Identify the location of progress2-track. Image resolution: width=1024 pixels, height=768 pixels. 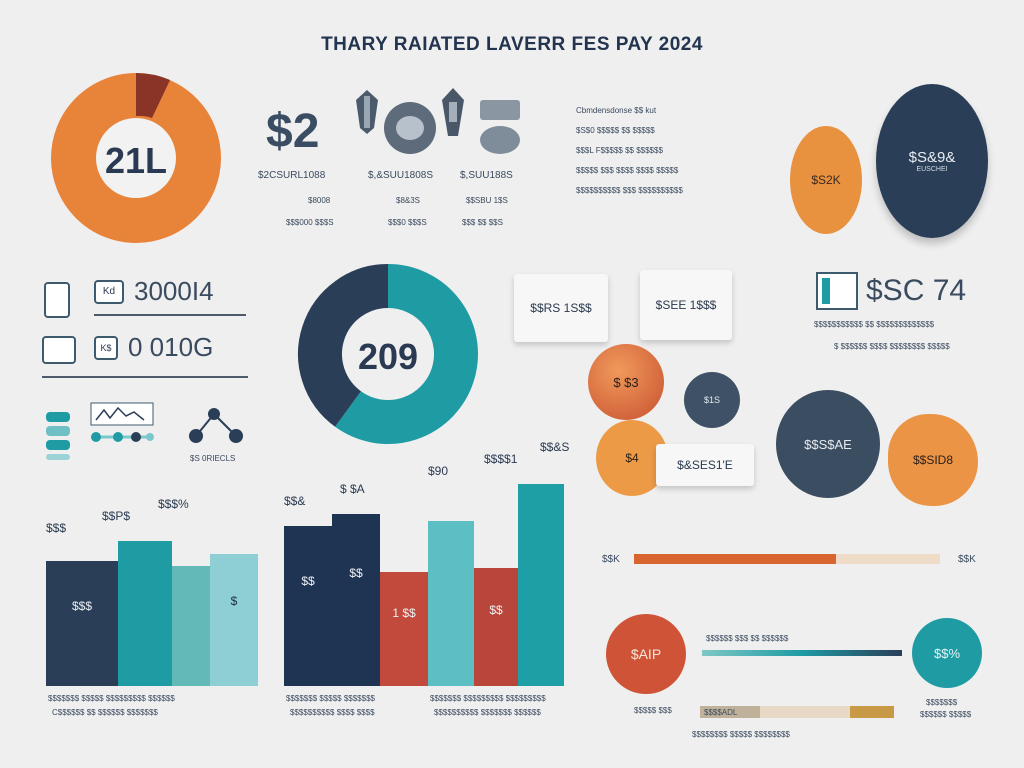
(802, 653).